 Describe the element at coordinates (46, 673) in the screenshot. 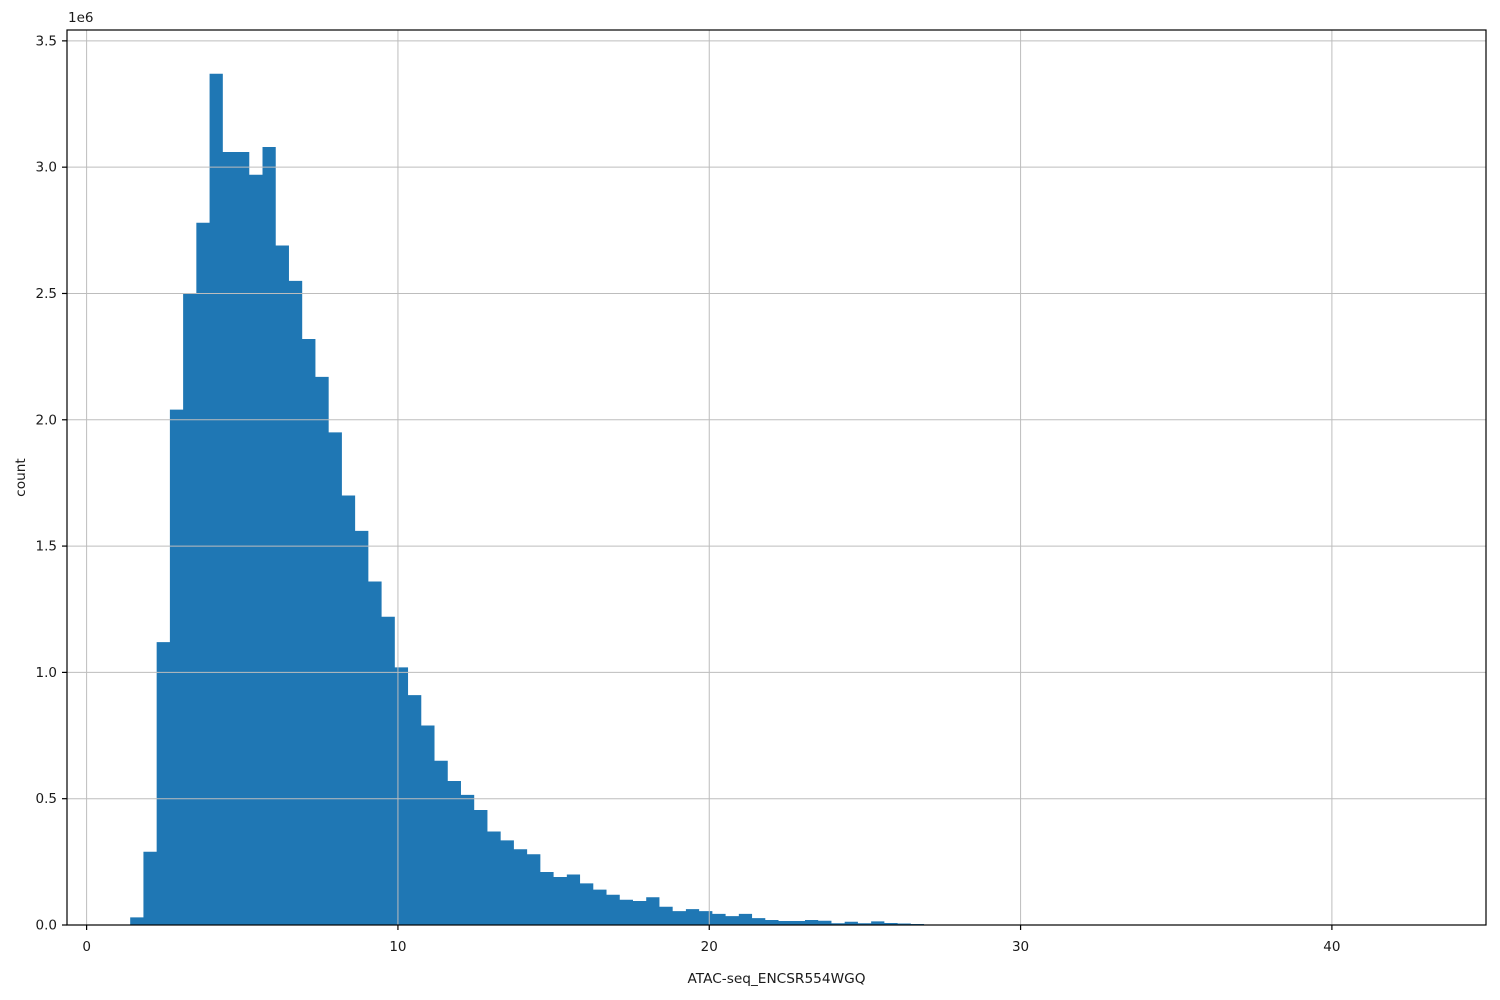

I see `y-tick-label: 1.0` at that location.